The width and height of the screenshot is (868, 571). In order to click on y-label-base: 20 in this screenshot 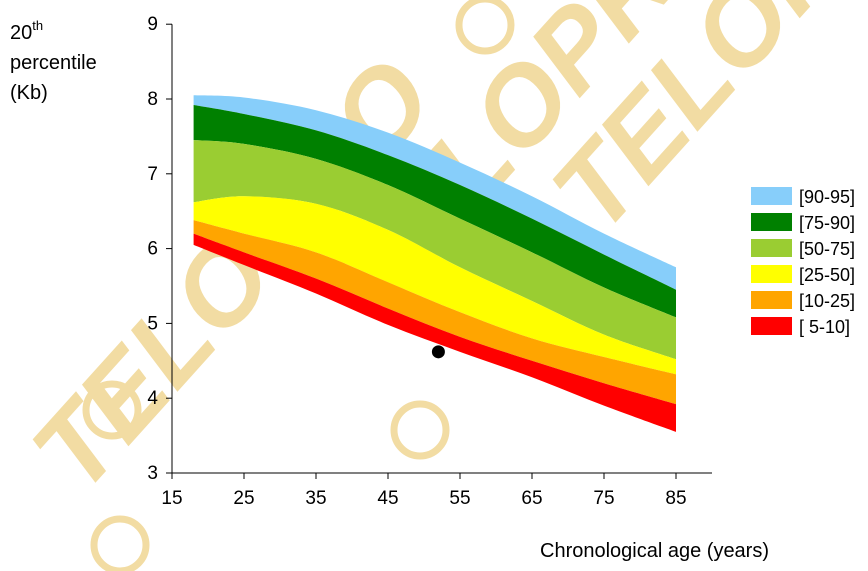, I will do `click(21, 33)`.